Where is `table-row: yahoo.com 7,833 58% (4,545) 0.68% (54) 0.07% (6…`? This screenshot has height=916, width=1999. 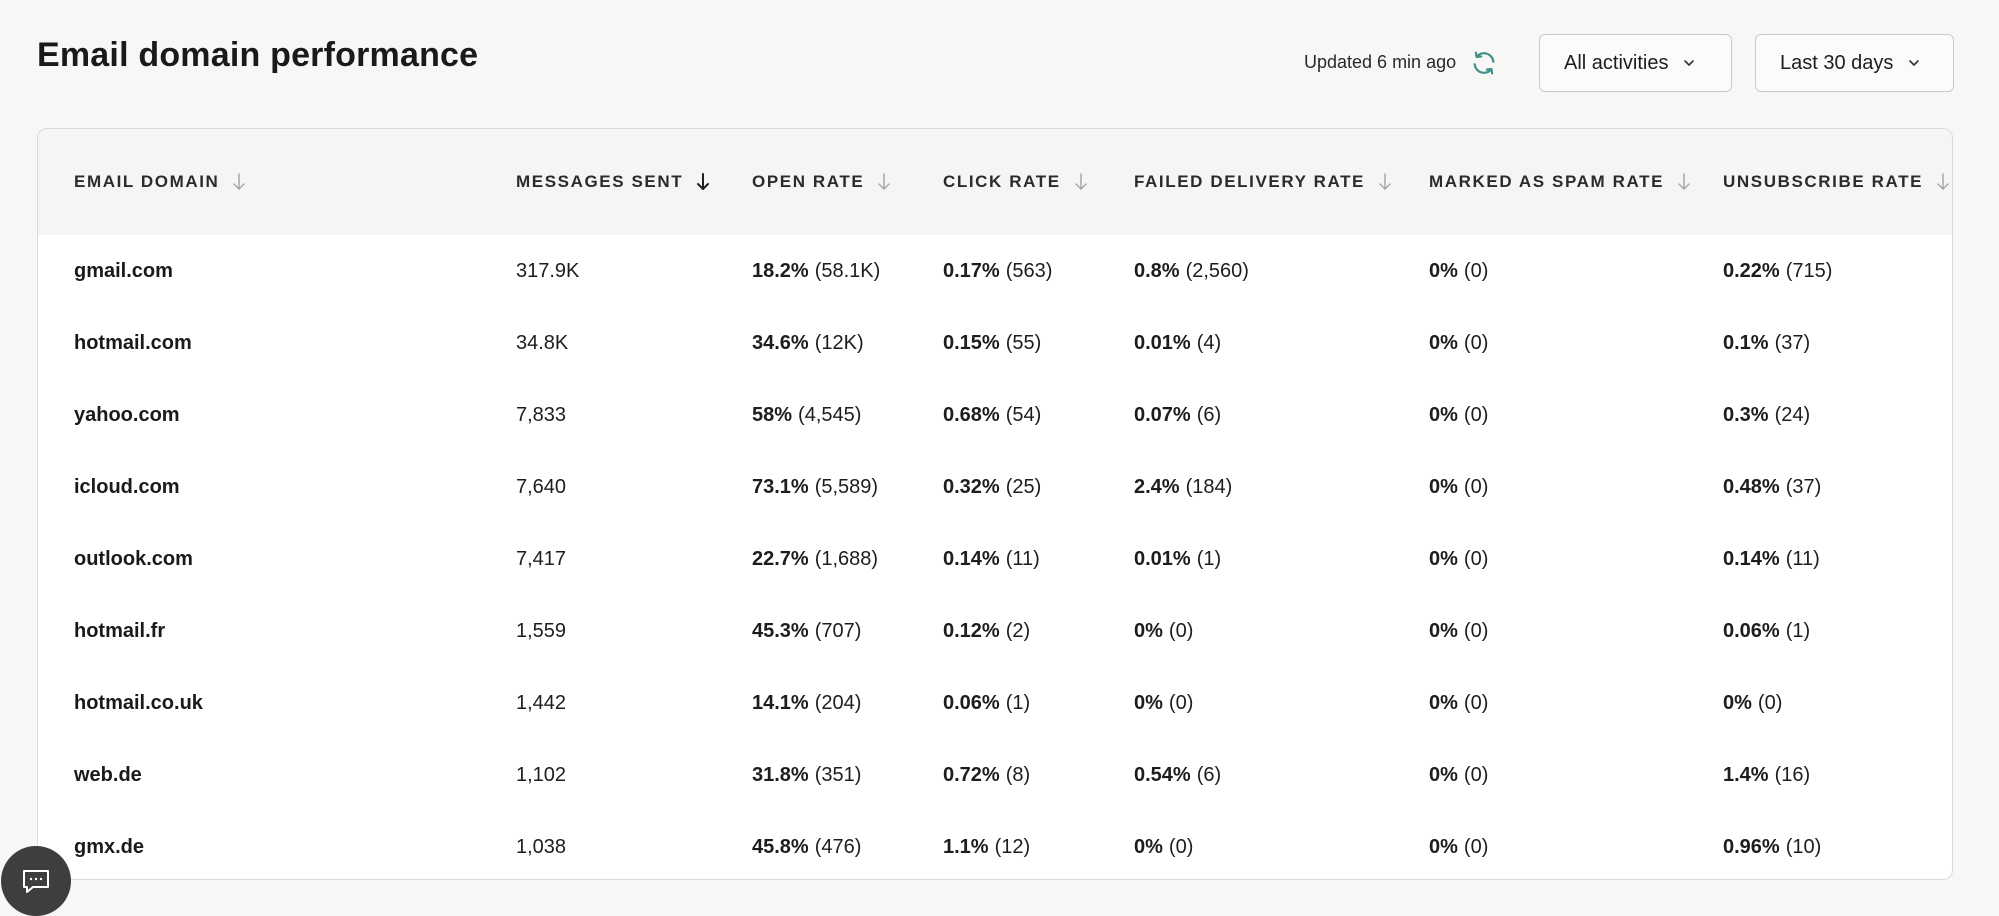 table-row: yahoo.com 7,833 58% (4,545) 0.68% (54) 0.07% (6… is located at coordinates (995, 415).